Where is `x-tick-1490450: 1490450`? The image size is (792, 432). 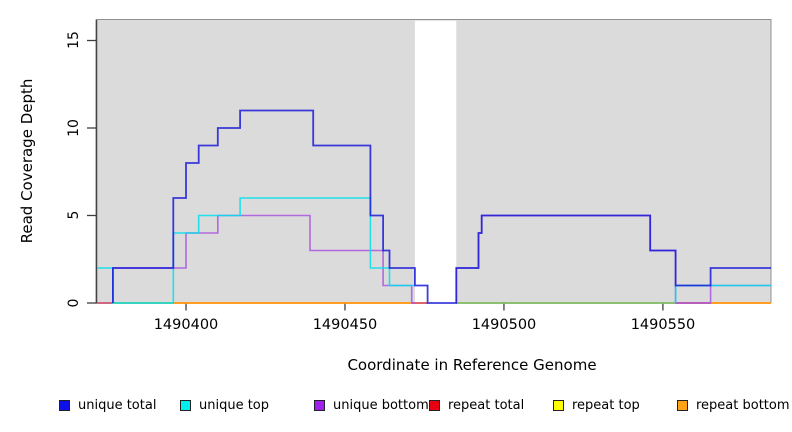
x-tick-1490450: 1490450 is located at coordinates (345, 325).